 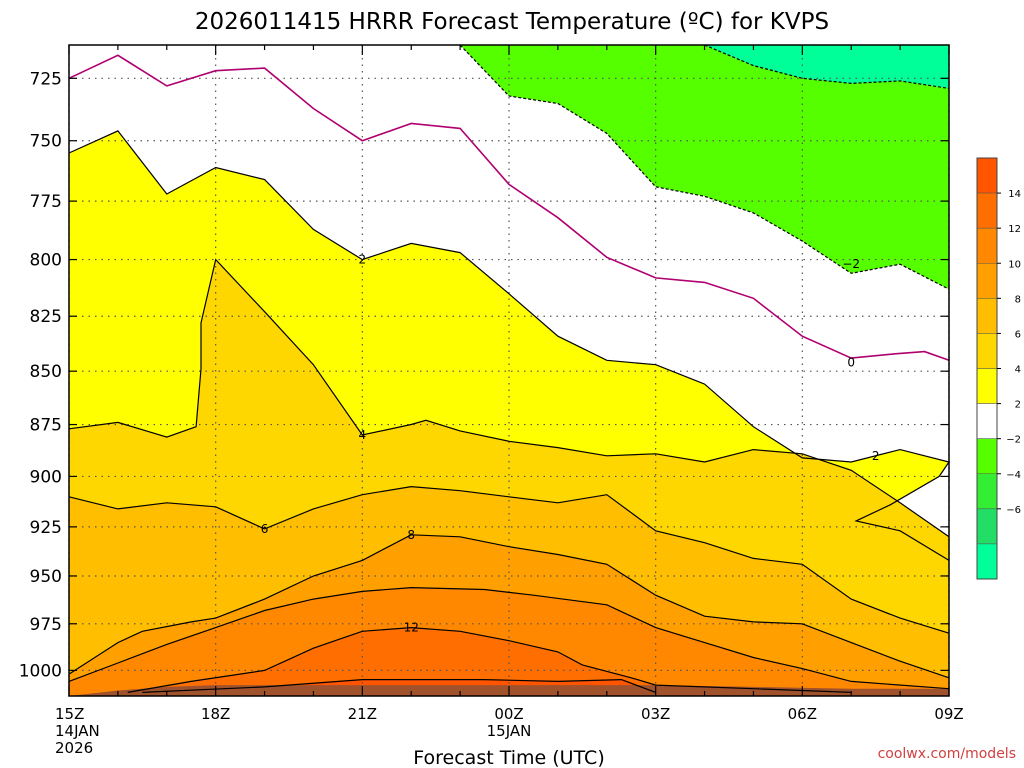 I want to click on contour-label-6: 0, so click(x=851, y=362).